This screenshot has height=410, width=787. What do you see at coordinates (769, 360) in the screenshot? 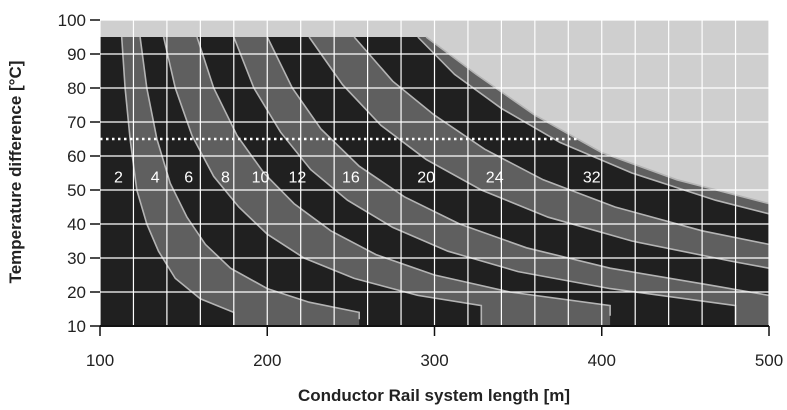
I see `x-tick-label: 500` at bounding box center [769, 360].